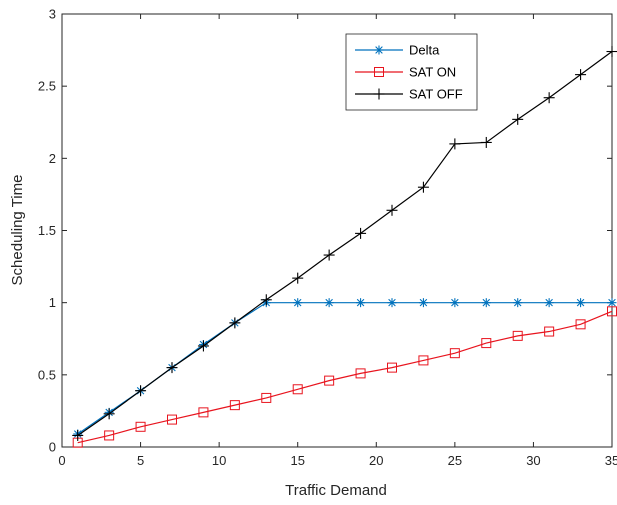  Describe the element at coordinates (219, 460) in the screenshot. I see `x-tick-label: 10` at that location.